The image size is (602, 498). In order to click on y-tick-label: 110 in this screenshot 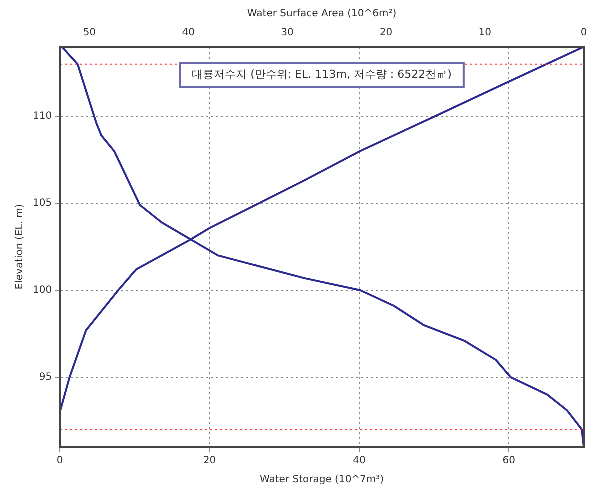, I will do `click(42, 116)`.